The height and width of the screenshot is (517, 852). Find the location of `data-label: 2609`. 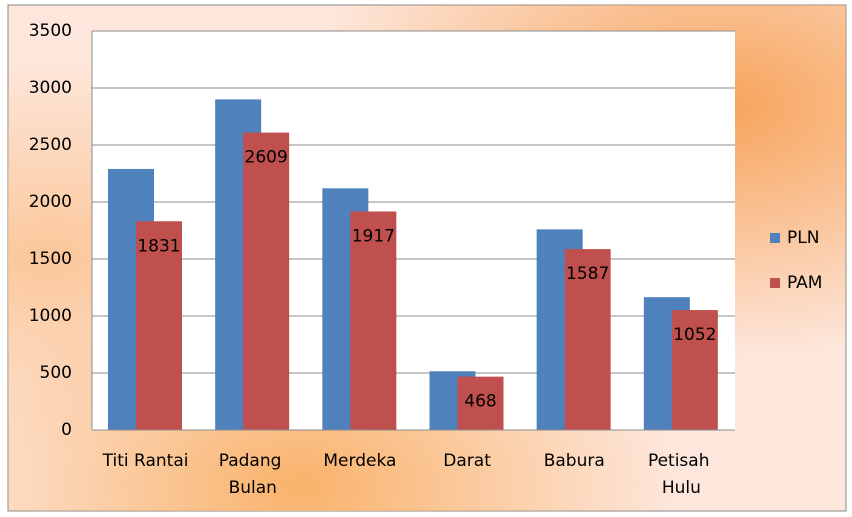

data-label: 2609 is located at coordinates (266, 158).